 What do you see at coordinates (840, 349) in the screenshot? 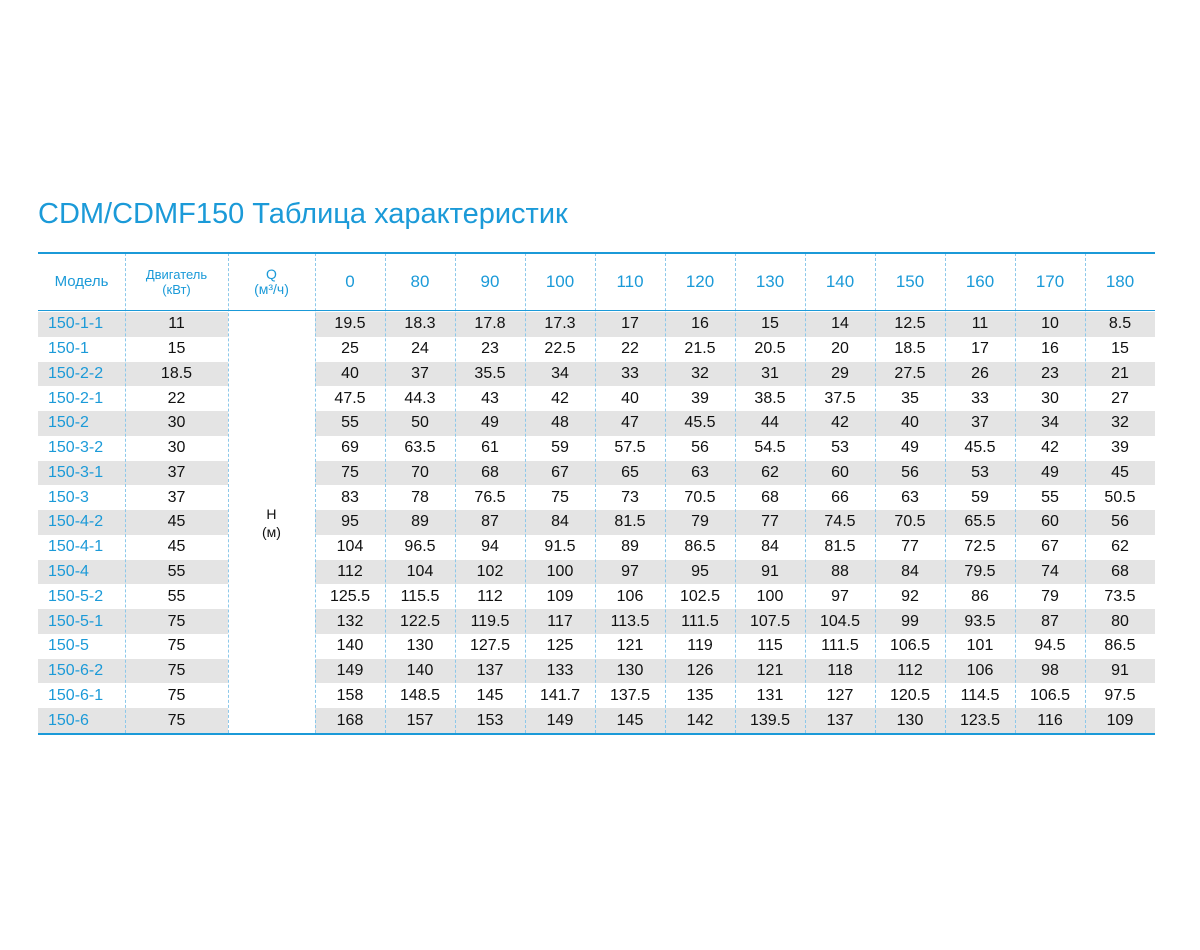
I see `value-cell: 20` at bounding box center [840, 349].